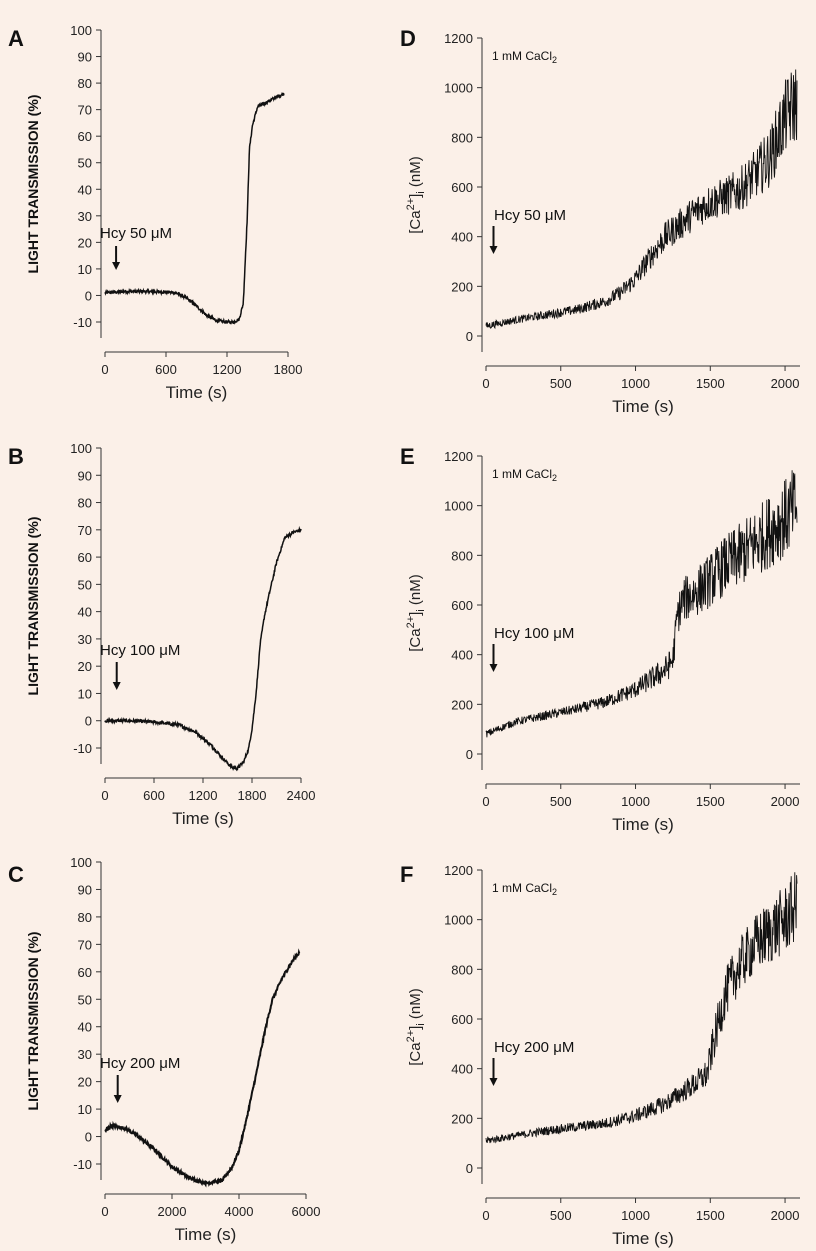 The width and height of the screenshot is (816, 1251). What do you see at coordinates (306, 1211) in the screenshot?
I see `x-tick-label: 6000` at bounding box center [306, 1211].